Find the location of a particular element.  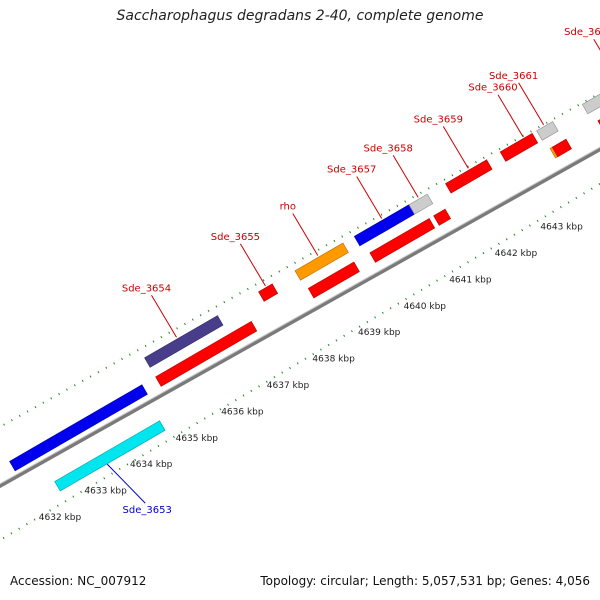

genes-label: Genes: is located at coordinates (530, 581).